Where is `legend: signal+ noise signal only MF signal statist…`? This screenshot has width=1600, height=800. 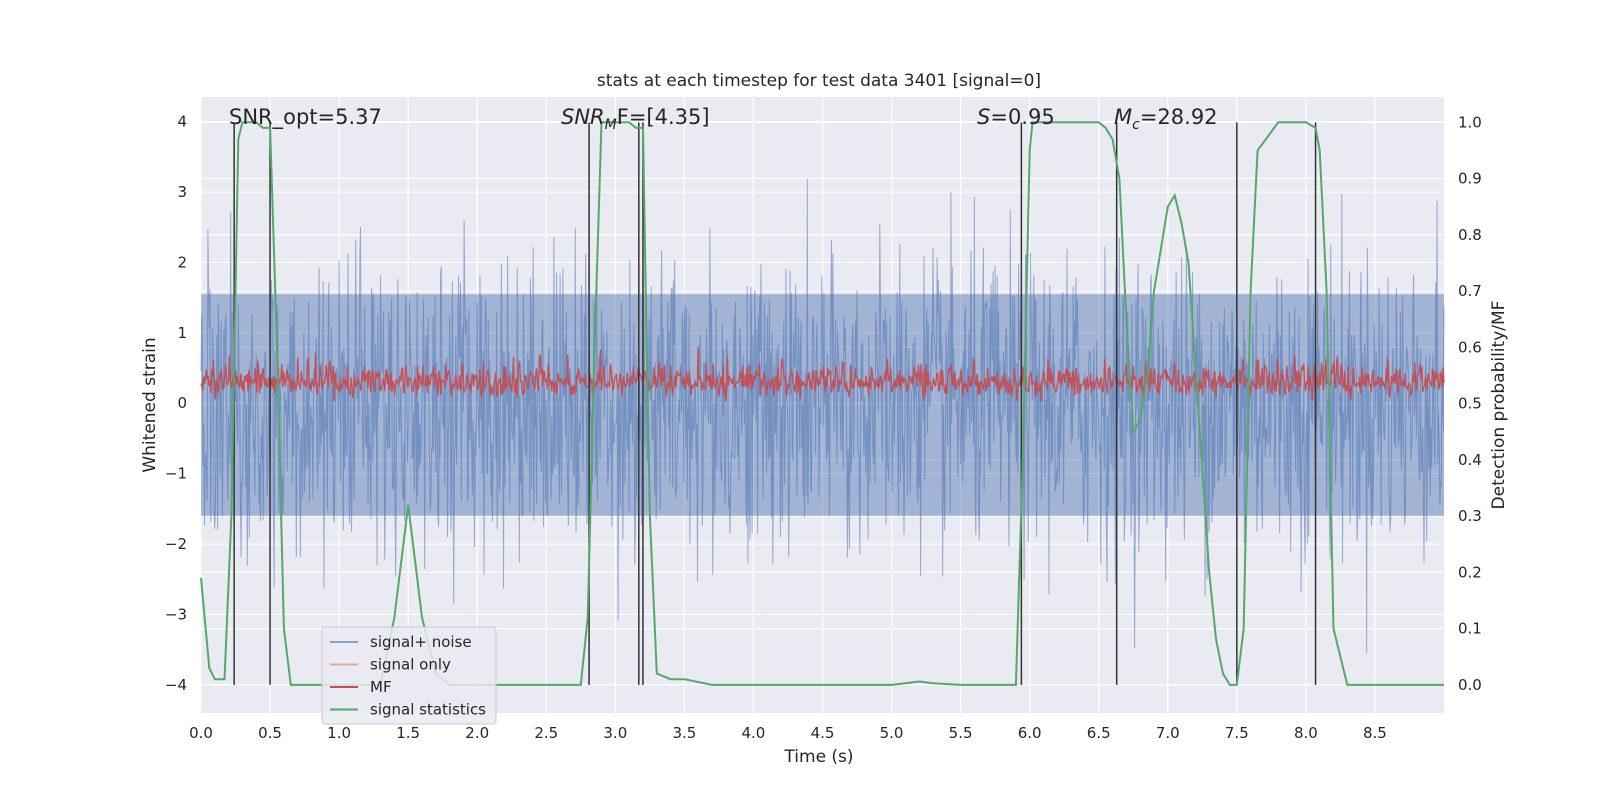
legend: signal+ noise signal only MF signal statist… is located at coordinates (409, 675).